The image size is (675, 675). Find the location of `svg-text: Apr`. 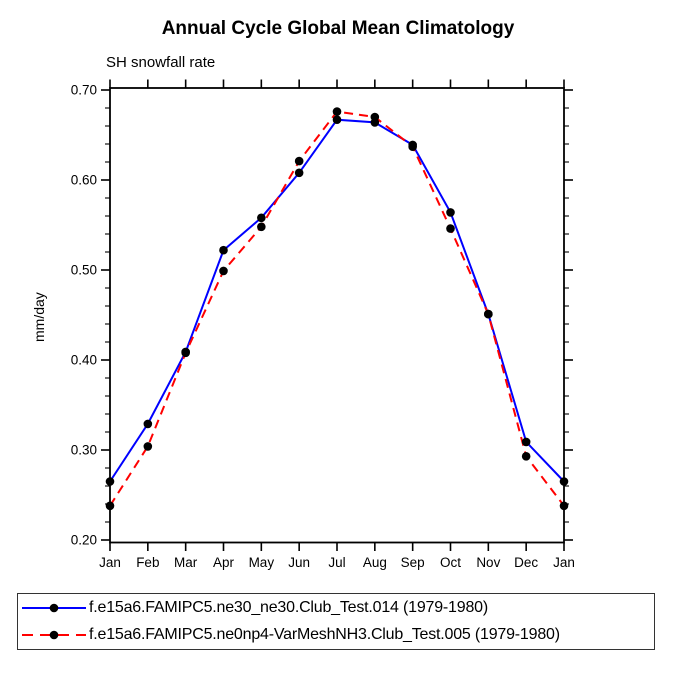

svg-text: Apr is located at coordinates (224, 562).